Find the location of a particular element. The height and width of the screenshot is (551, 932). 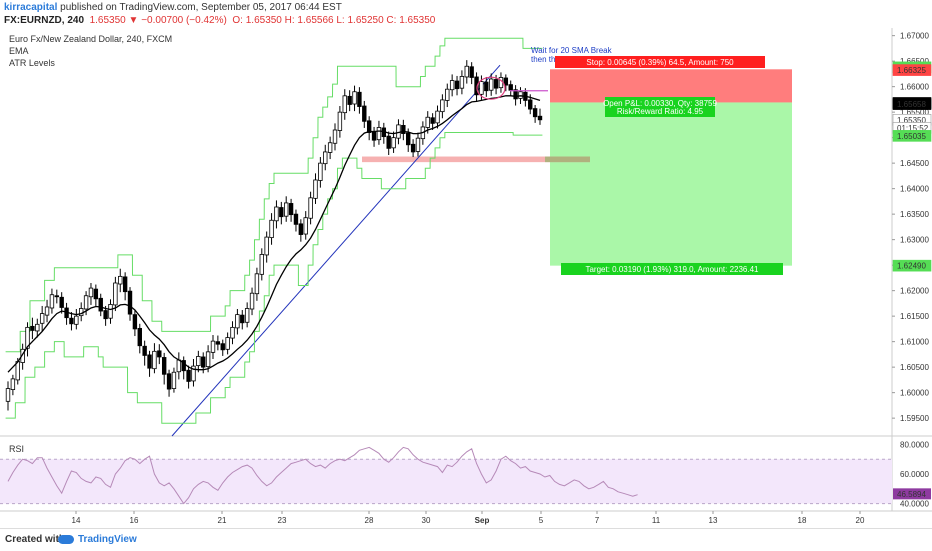

rsi-last-badge: 46.5894 is located at coordinates (911, 494).